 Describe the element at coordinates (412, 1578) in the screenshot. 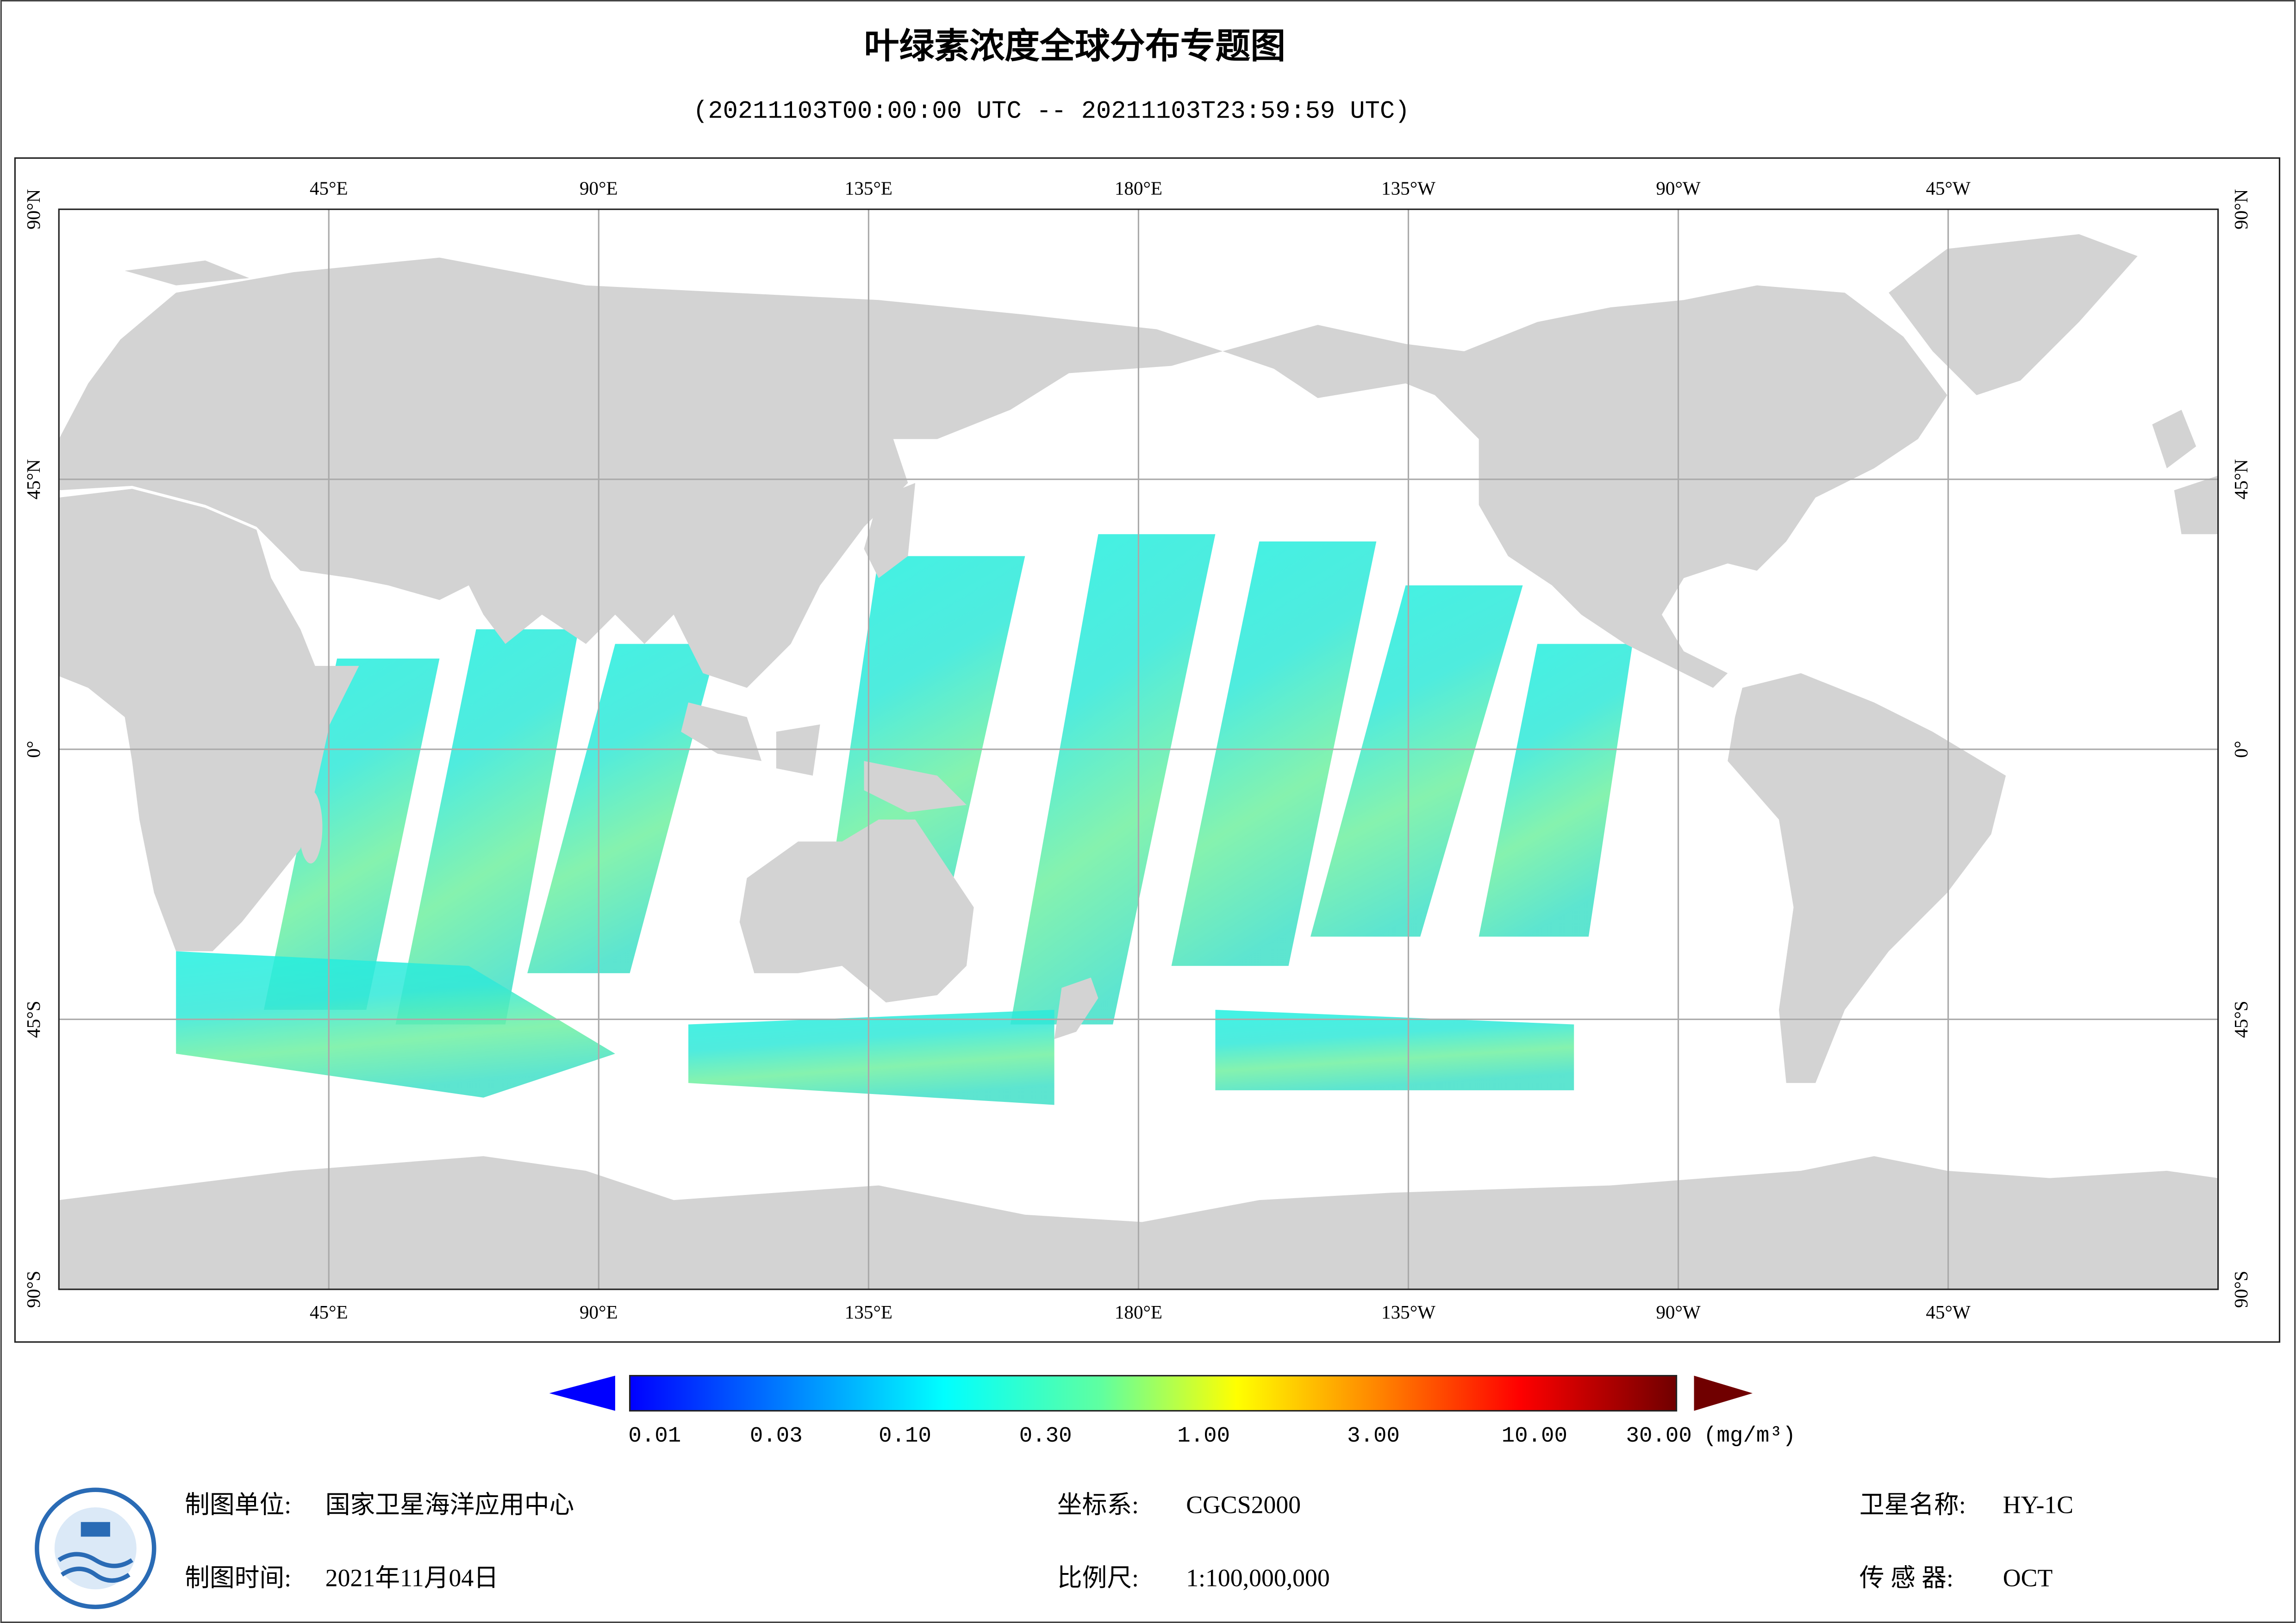

I see `date: 2021年11月04日` at that location.